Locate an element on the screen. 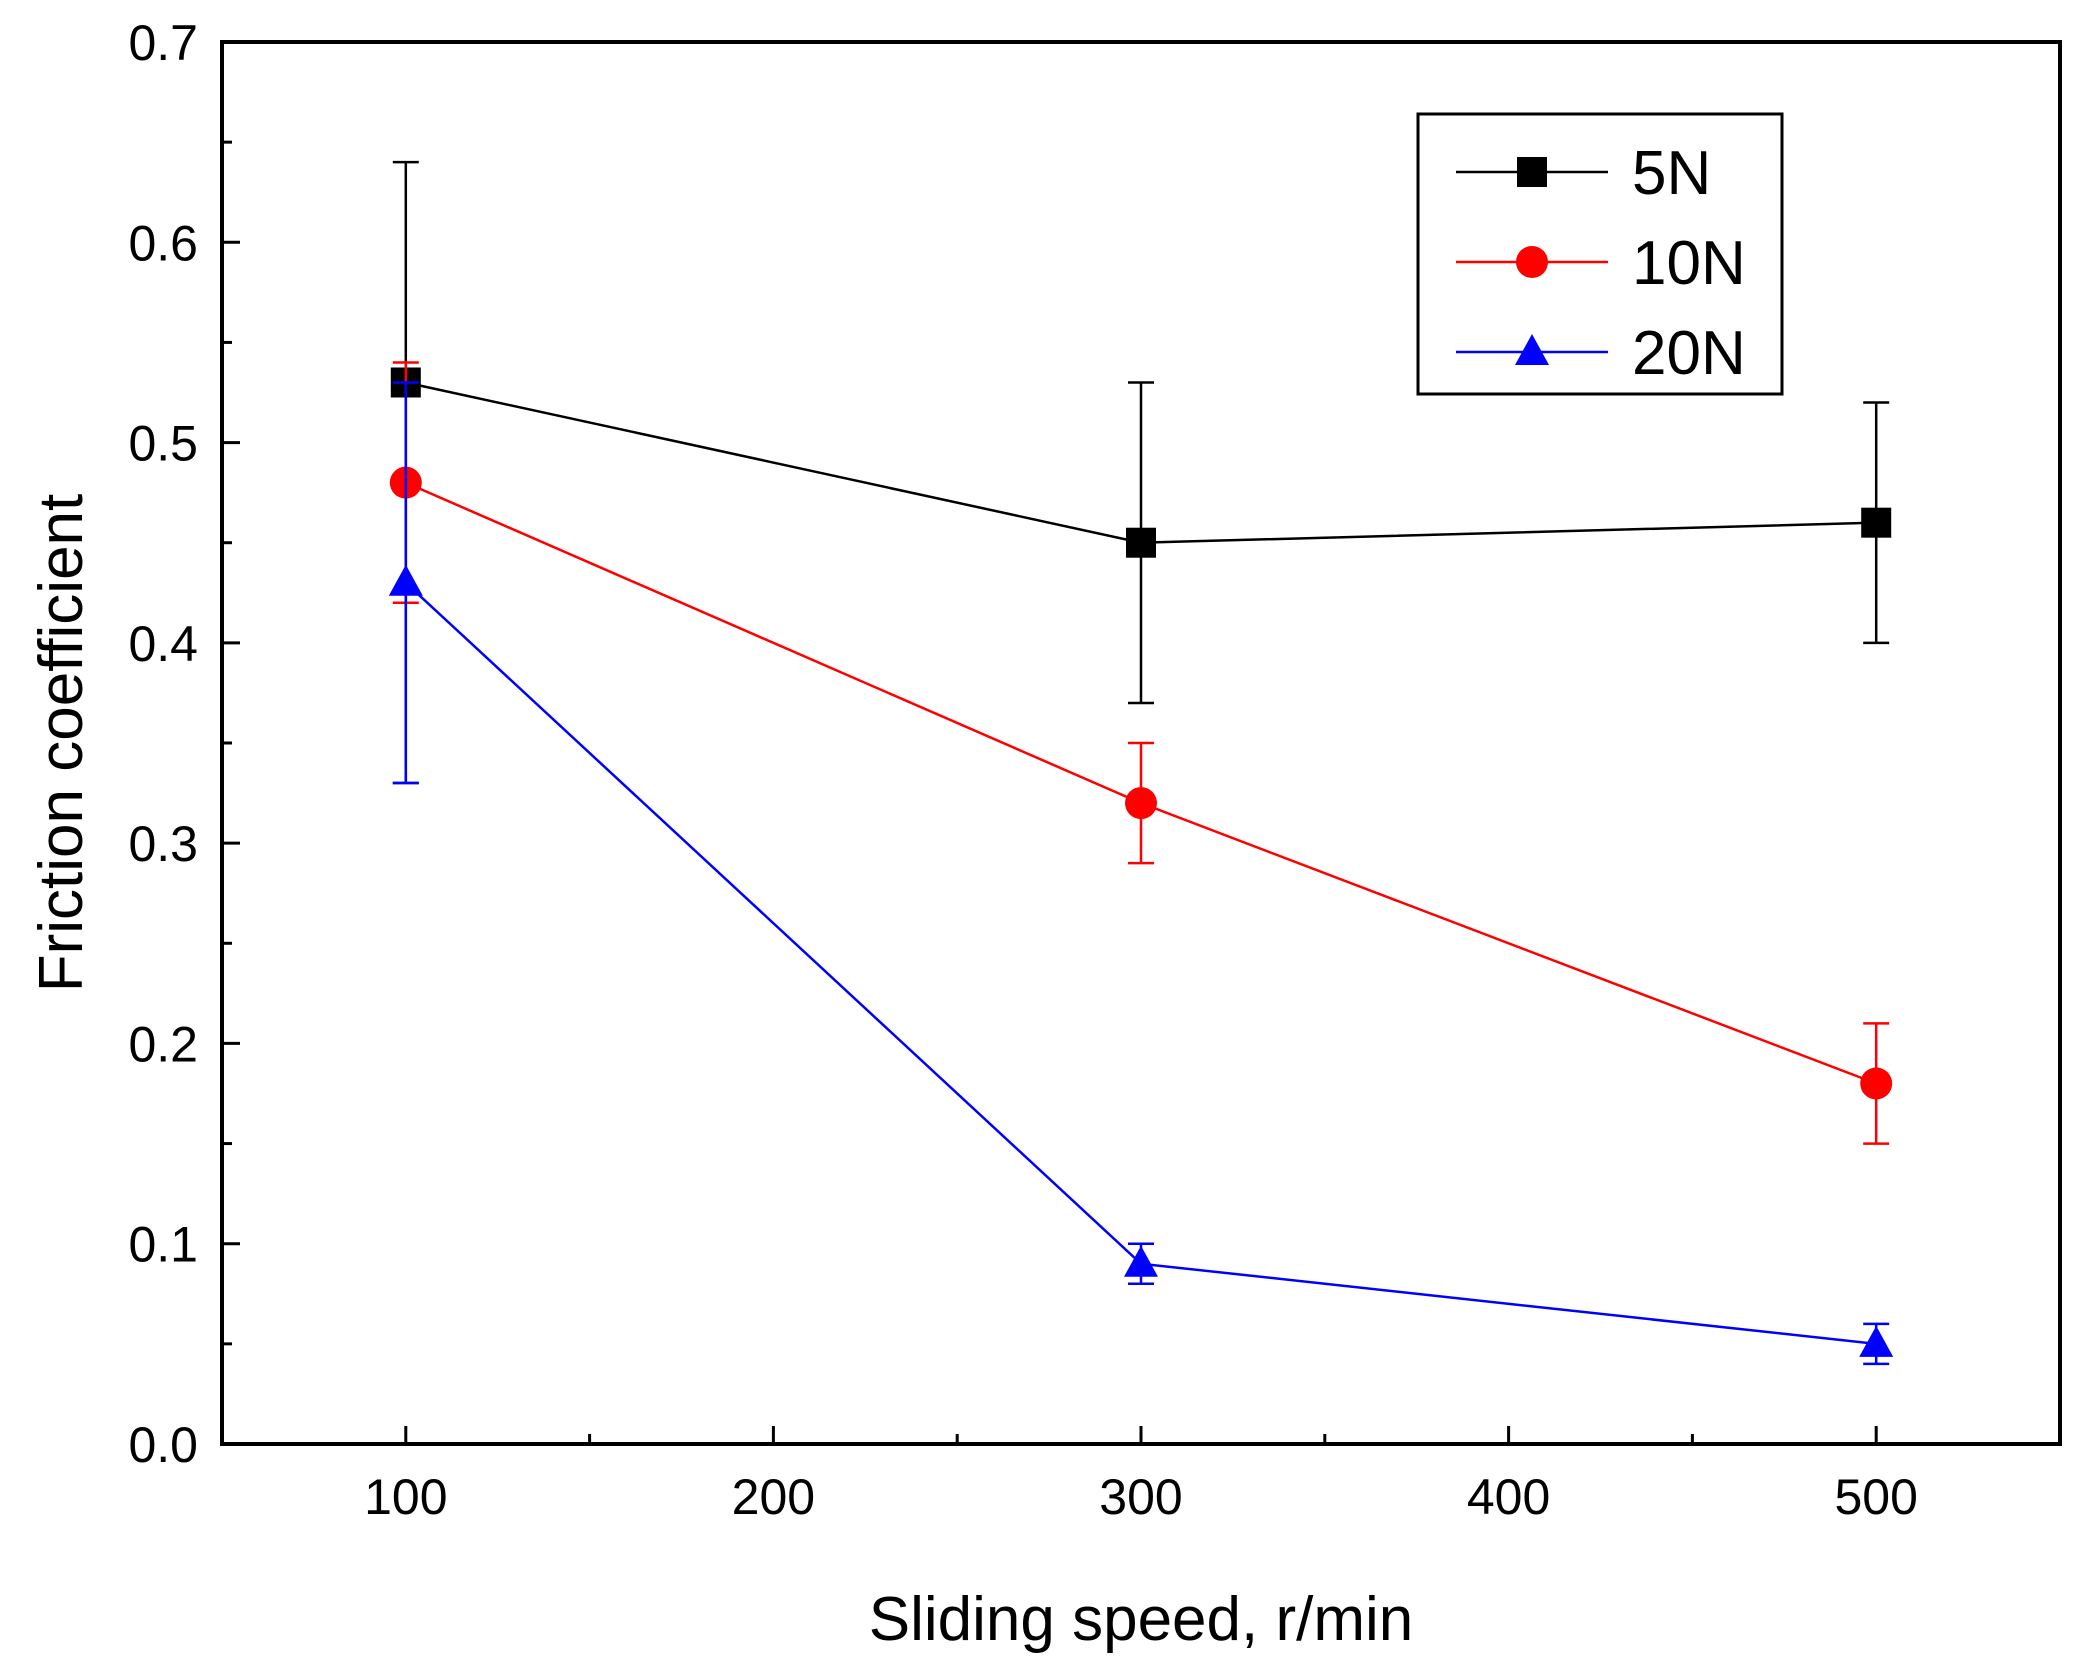  x-tick-label: 500 is located at coordinates (1875, 1497).